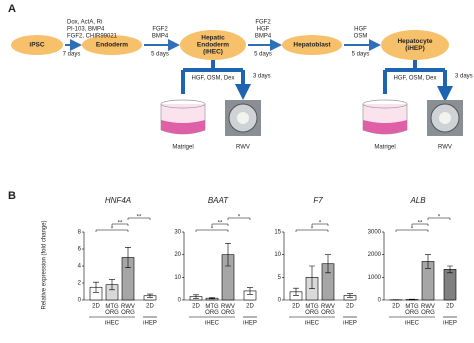 The width and height of the screenshot is (474, 343). I want to click on chart-title: ALB, so click(417, 200).